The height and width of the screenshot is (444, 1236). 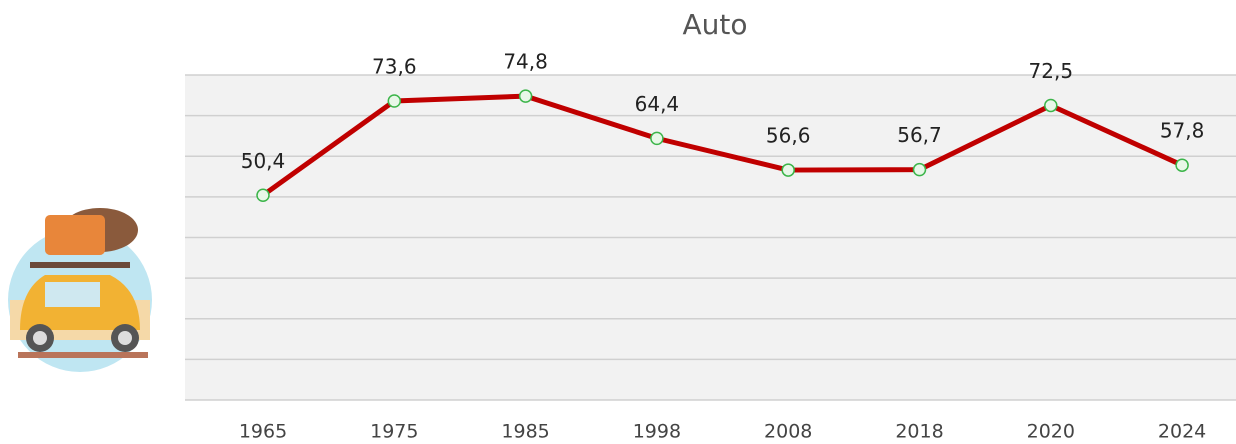 What do you see at coordinates (263, 161) in the screenshot?
I see `data-label: 50,4` at bounding box center [263, 161].